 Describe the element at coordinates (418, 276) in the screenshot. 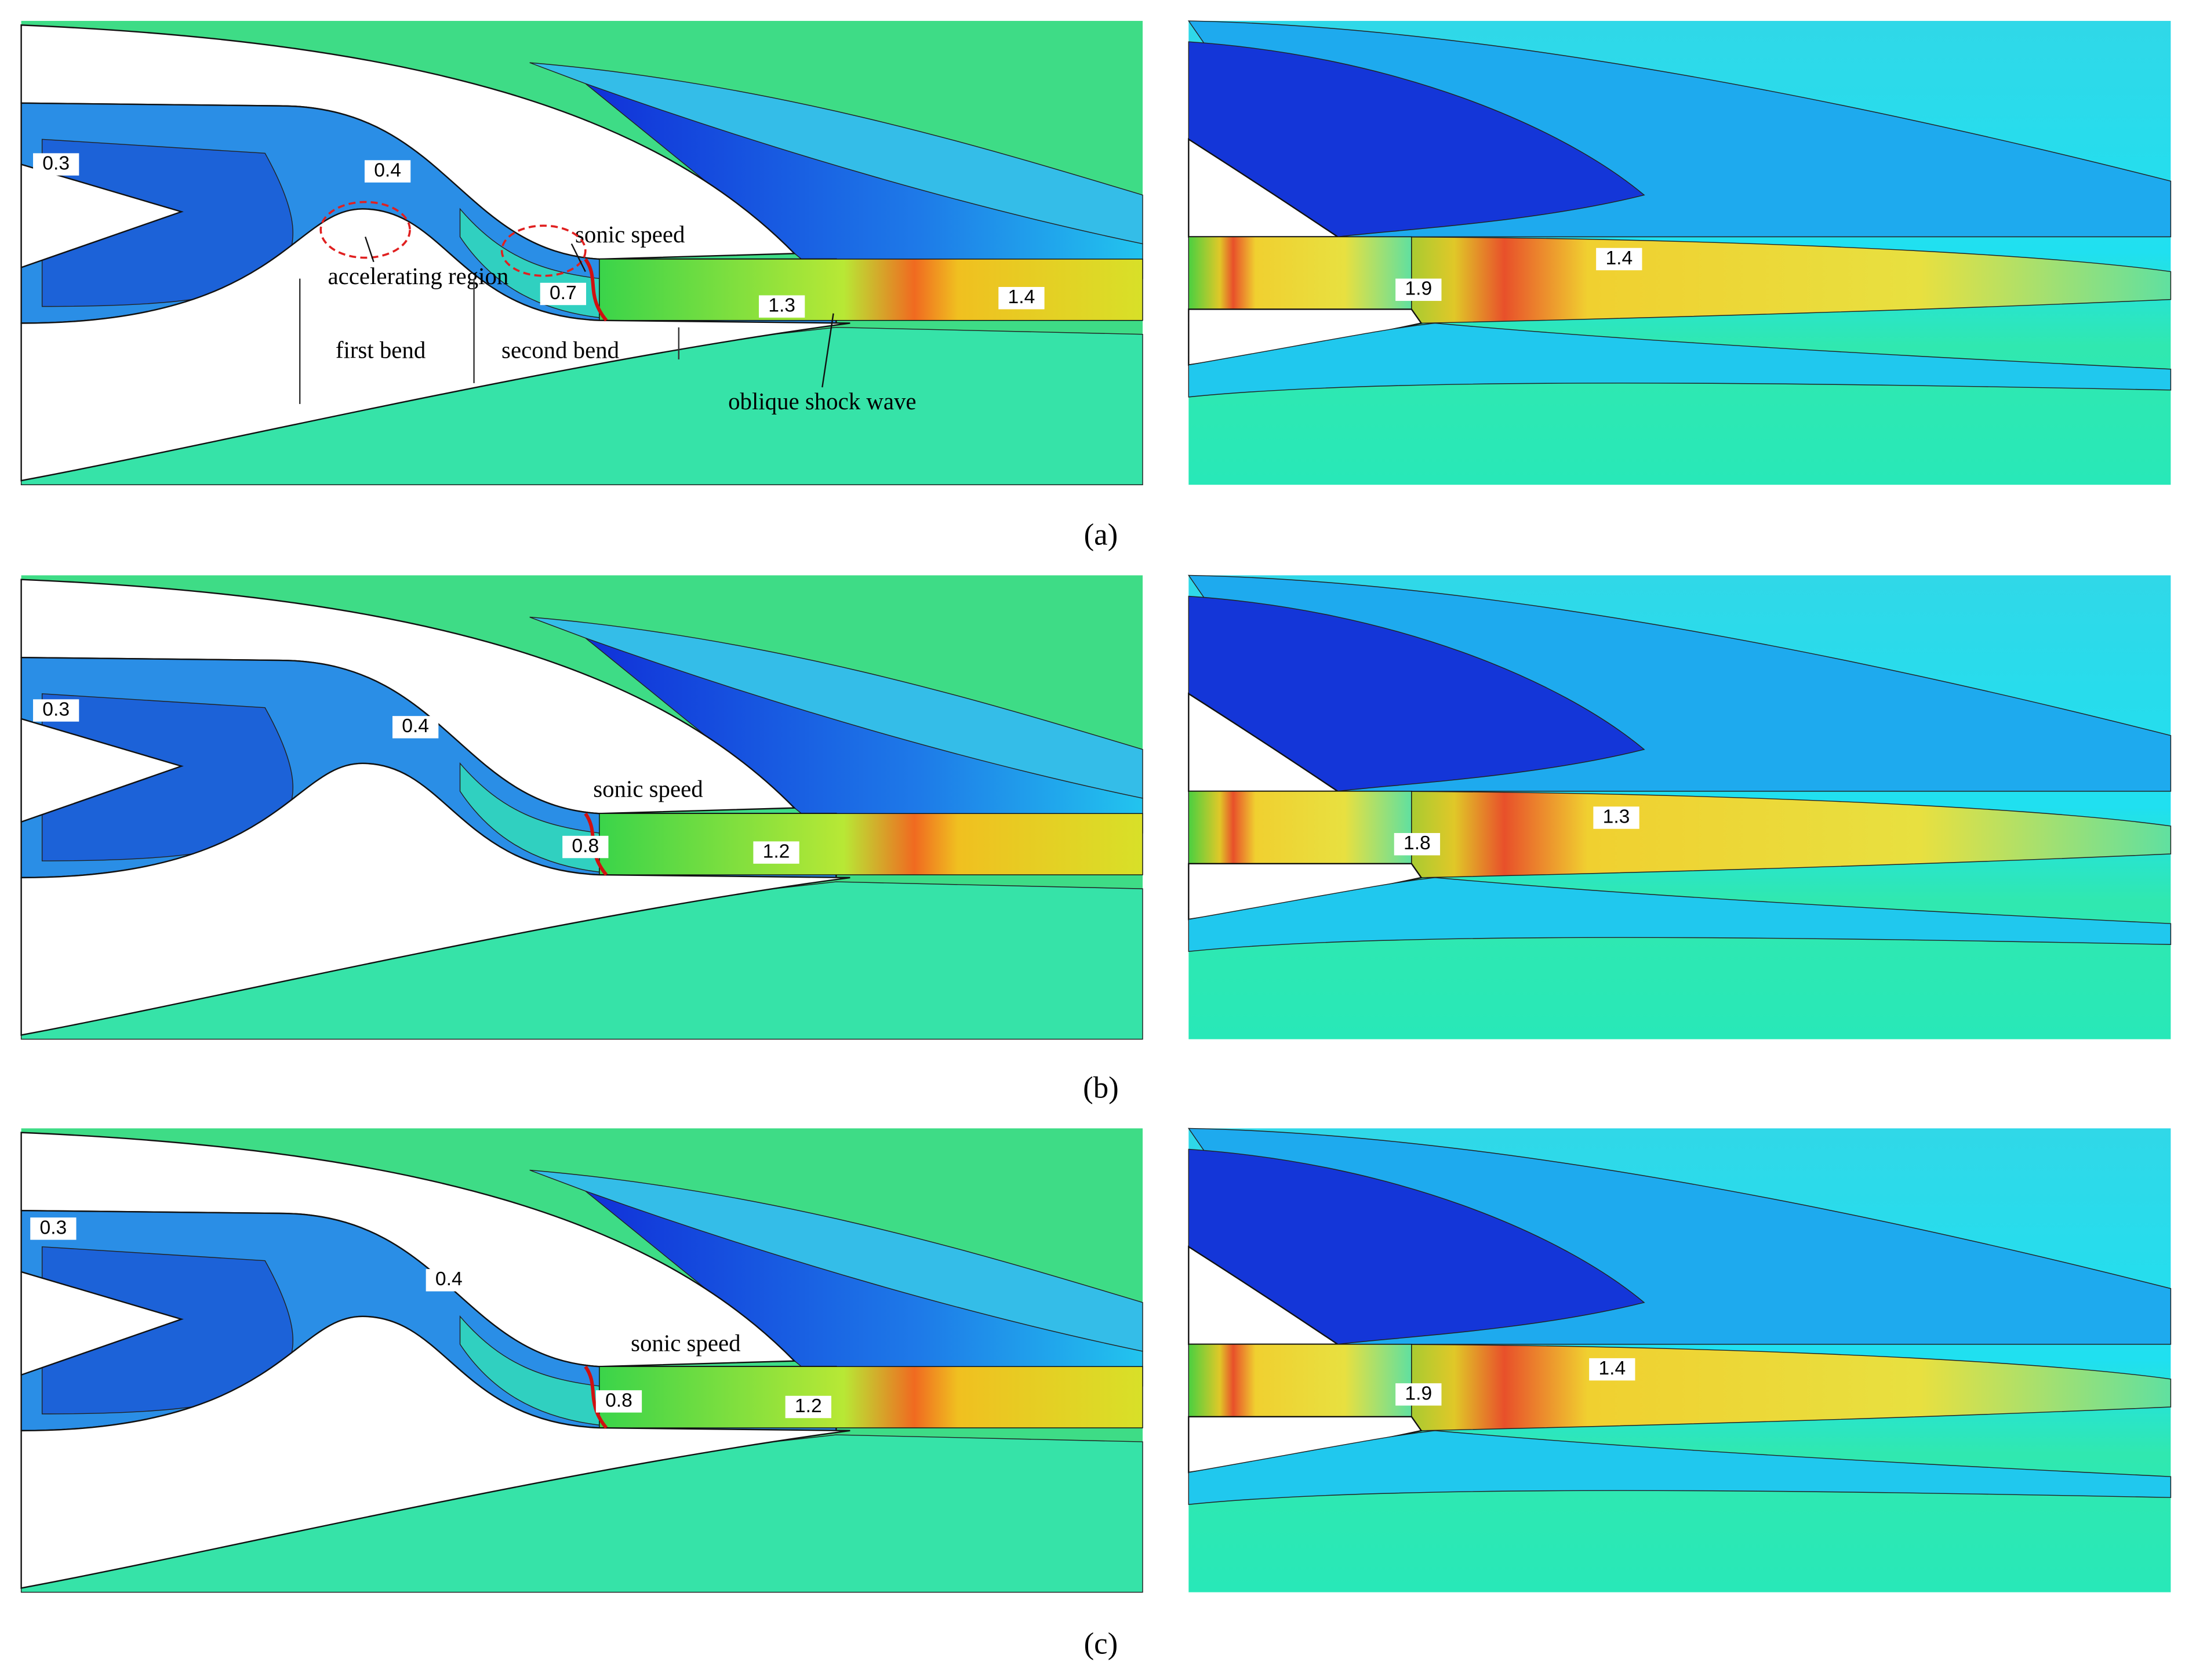

I see `annotation: accelerating region` at that location.